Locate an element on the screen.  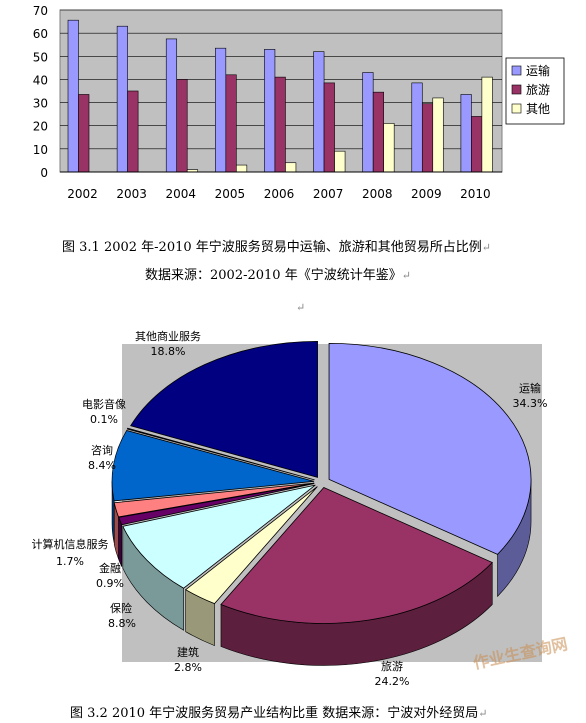
pie-slice-计算机信息服务 is located at coordinates (214, 500).